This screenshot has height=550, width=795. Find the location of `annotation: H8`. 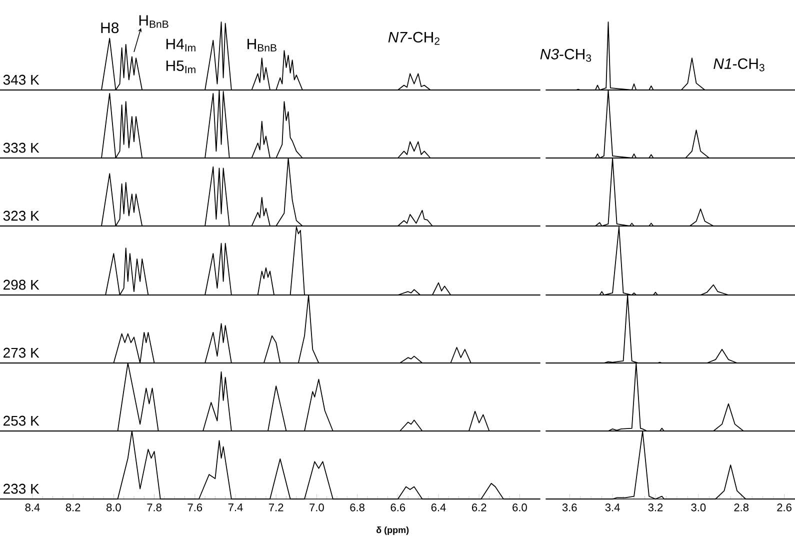

annotation: H8 is located at coordinates (110, 28).